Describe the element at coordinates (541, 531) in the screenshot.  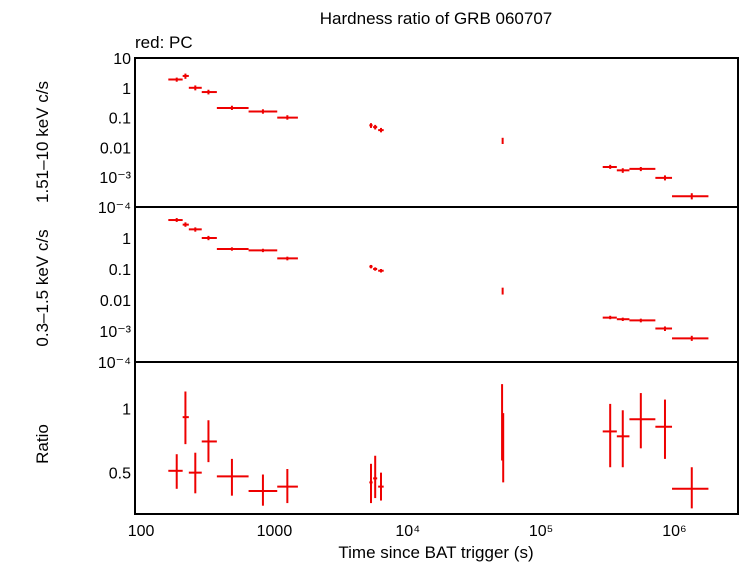
I see `x-tick-label: 10⁵` at that location.